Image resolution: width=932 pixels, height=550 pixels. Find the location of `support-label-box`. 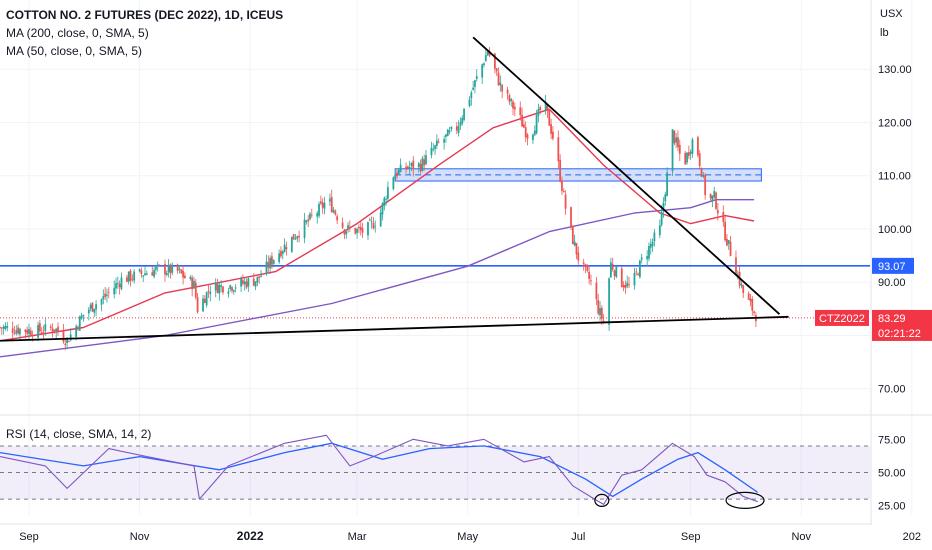

support-label-box is located at coordinates (893, 265).